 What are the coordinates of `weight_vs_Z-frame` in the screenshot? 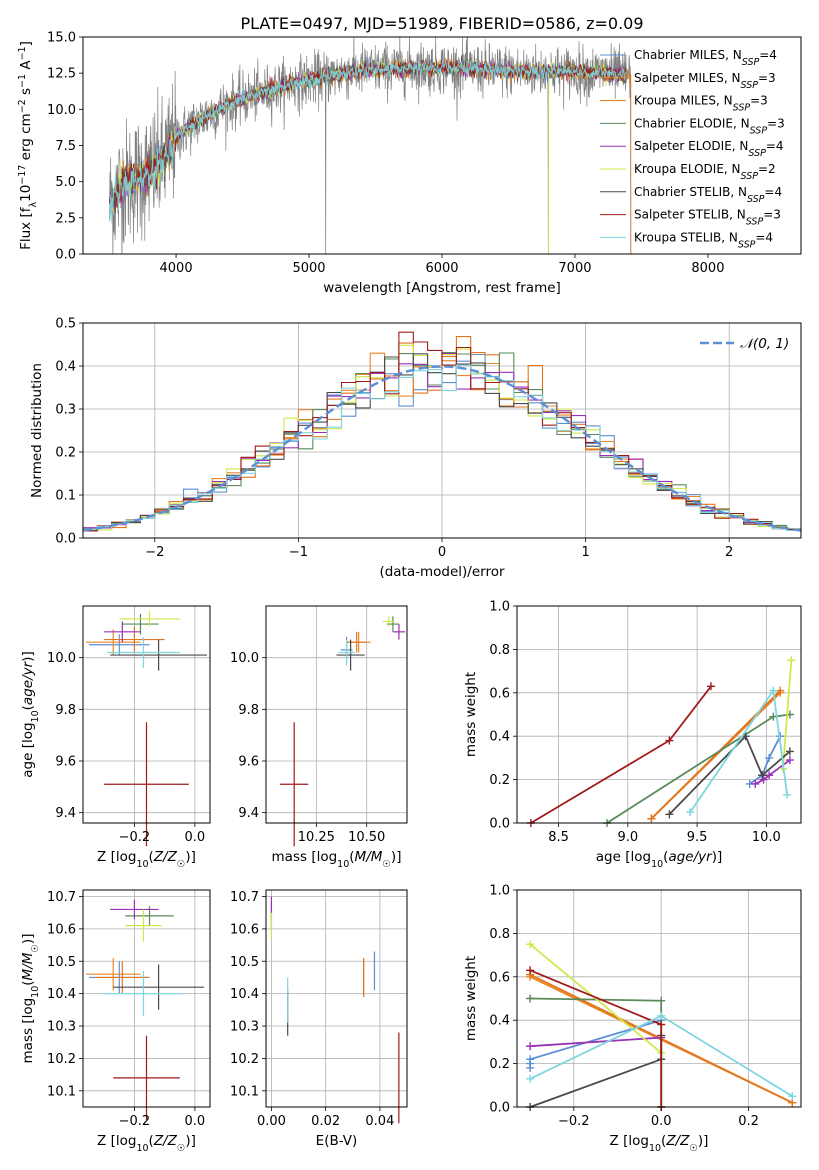 It's located at (659, 998).